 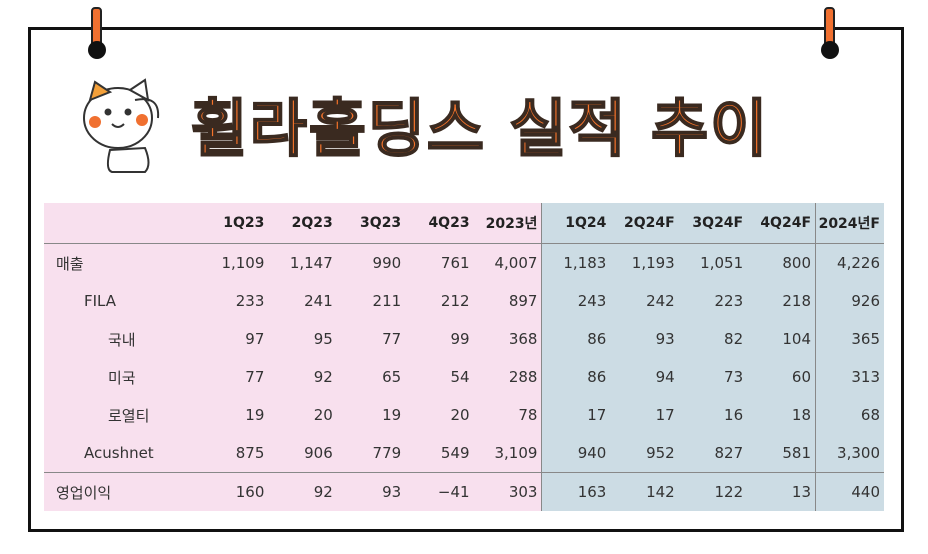 I want to click on cell: 94, so click(x=644, y=377).